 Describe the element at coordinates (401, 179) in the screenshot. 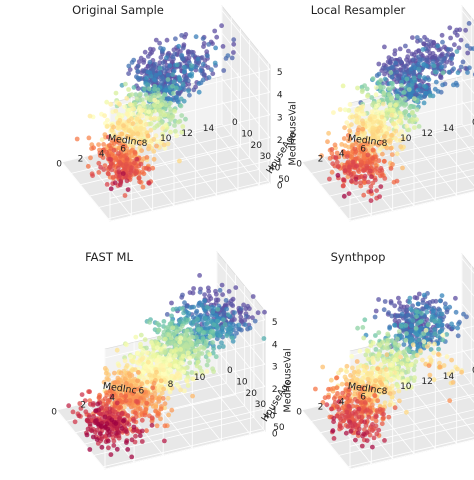

I see `grid-line` at that location.